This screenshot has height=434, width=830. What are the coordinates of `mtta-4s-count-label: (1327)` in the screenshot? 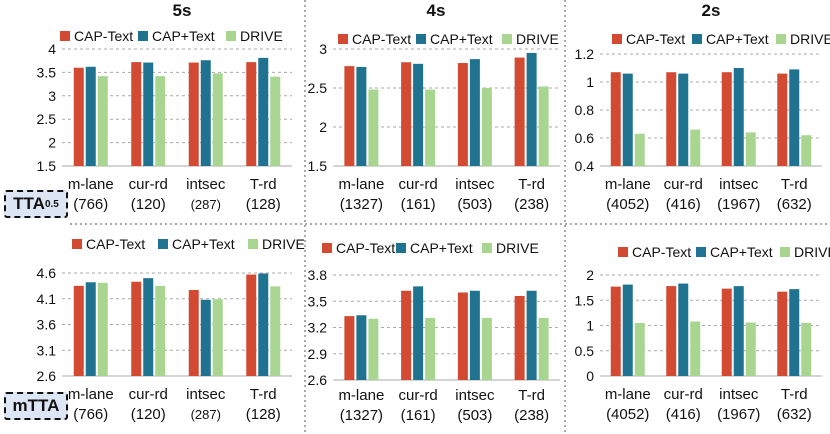 It's located at (361, 415).